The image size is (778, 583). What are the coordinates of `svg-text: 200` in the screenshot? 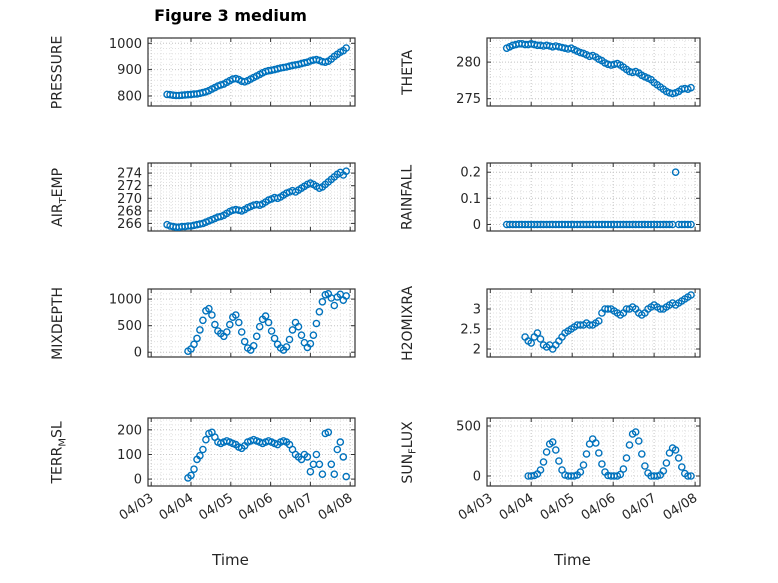 It's located at (129, 430).